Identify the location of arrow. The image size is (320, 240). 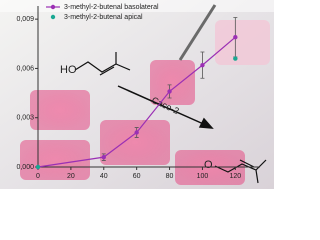
(165, 107).